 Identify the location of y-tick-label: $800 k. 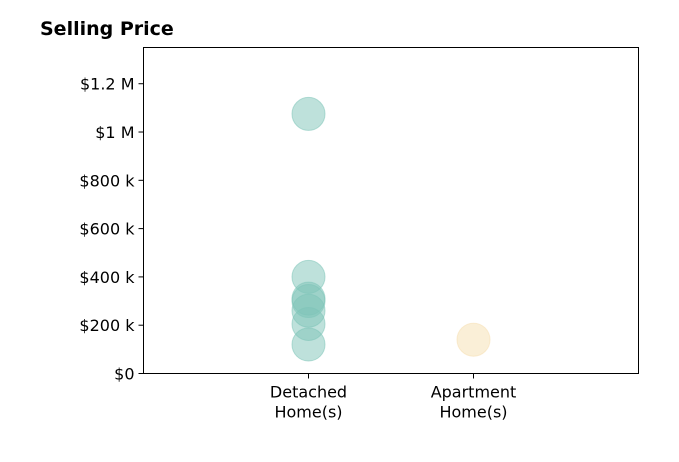
(107, 180).